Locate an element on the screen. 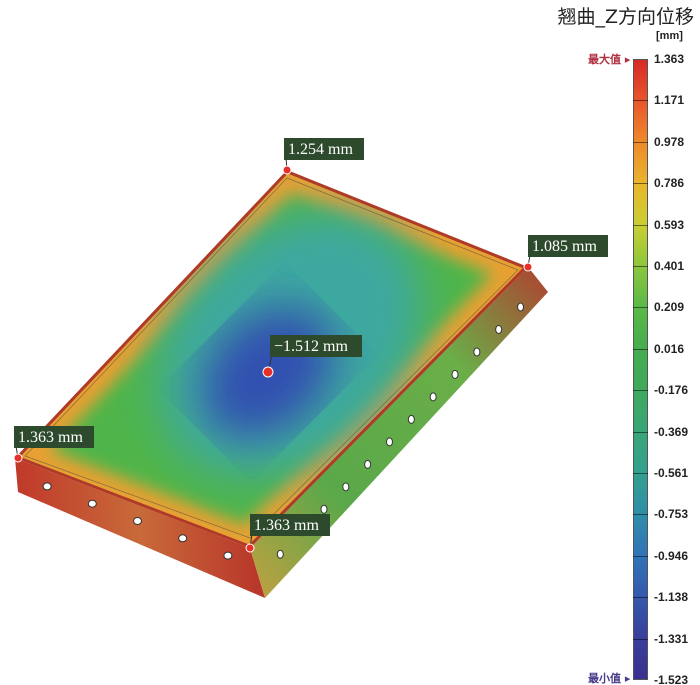 Image resolution: width=700 pixels, height=685 pixels. legend-unit: [mm] is located at coordinates (669, 36).